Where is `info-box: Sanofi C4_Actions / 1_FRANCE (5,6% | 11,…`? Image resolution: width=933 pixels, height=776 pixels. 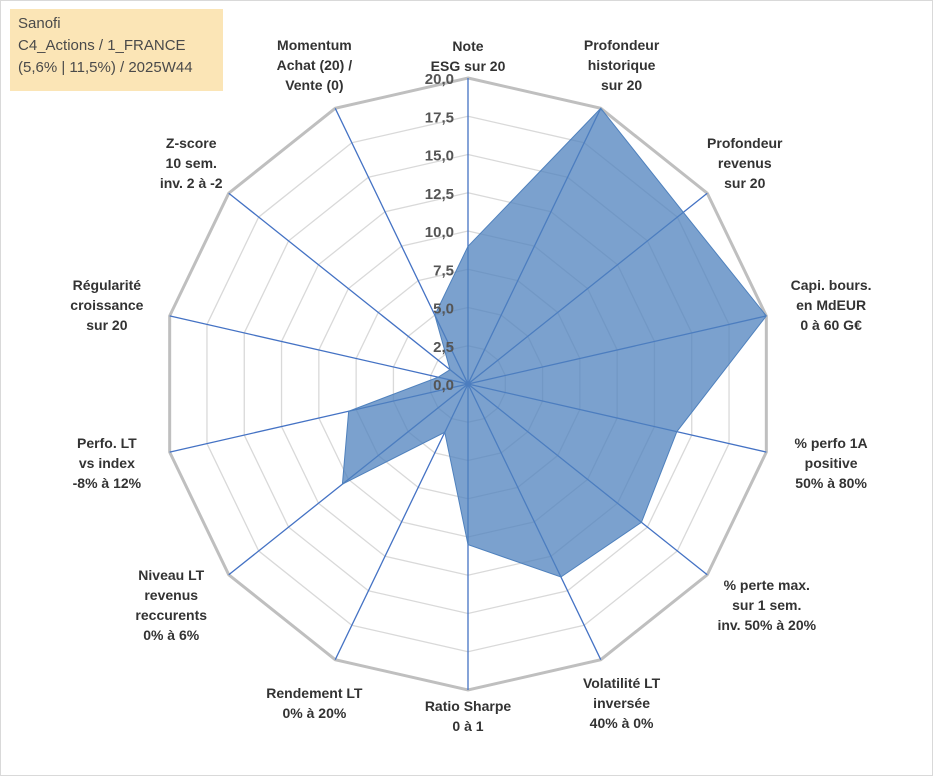
info-box: Sanofi C4_Actions / 1_FRANCE (5,6% | 11,… is located at coordinates (116, 50).